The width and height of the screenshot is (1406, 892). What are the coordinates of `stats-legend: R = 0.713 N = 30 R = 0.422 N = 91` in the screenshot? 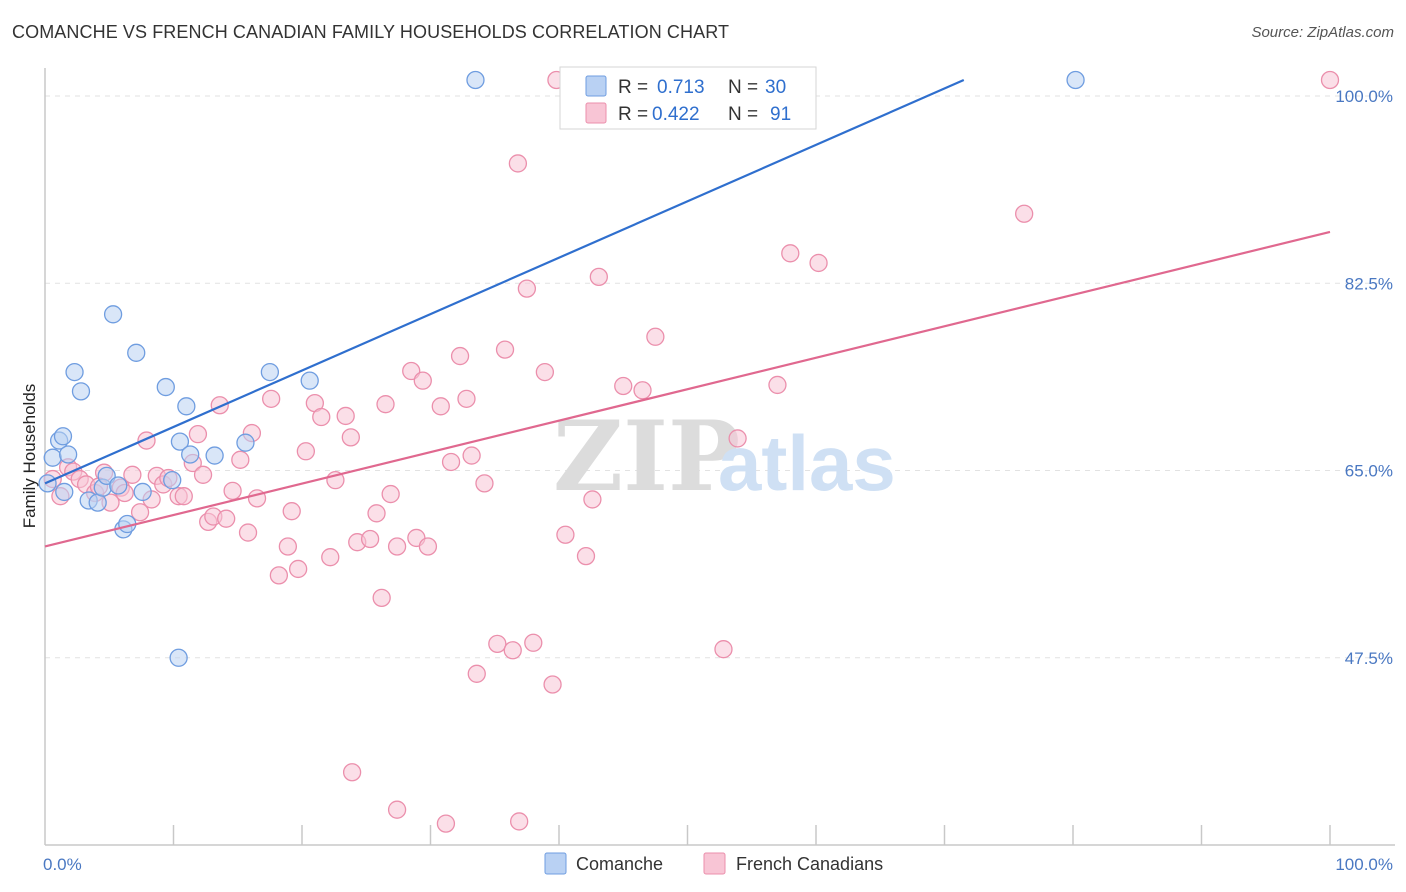 It's located at (688, 98).